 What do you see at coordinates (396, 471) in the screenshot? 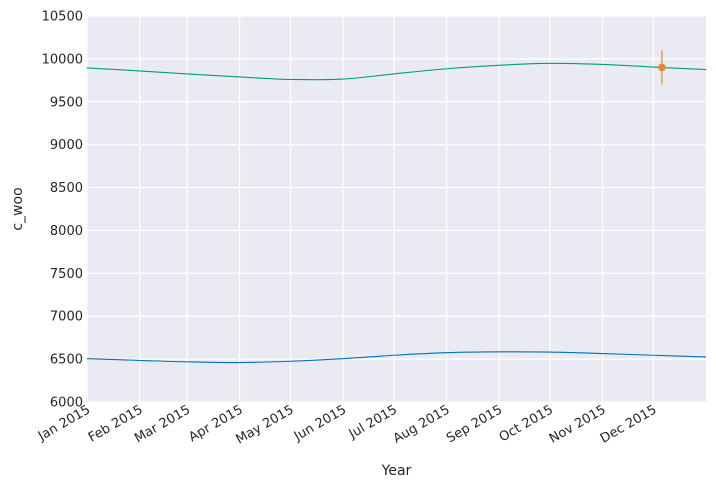
I see `x-axis-label: Year` at bounding box center [396, 471].